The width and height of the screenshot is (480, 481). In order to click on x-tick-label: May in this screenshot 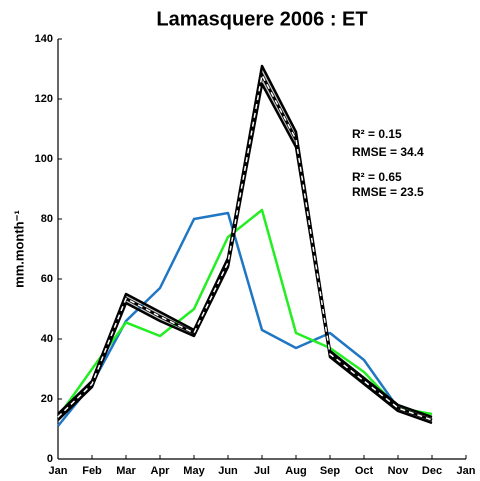, I will do `click(194, 471)`.